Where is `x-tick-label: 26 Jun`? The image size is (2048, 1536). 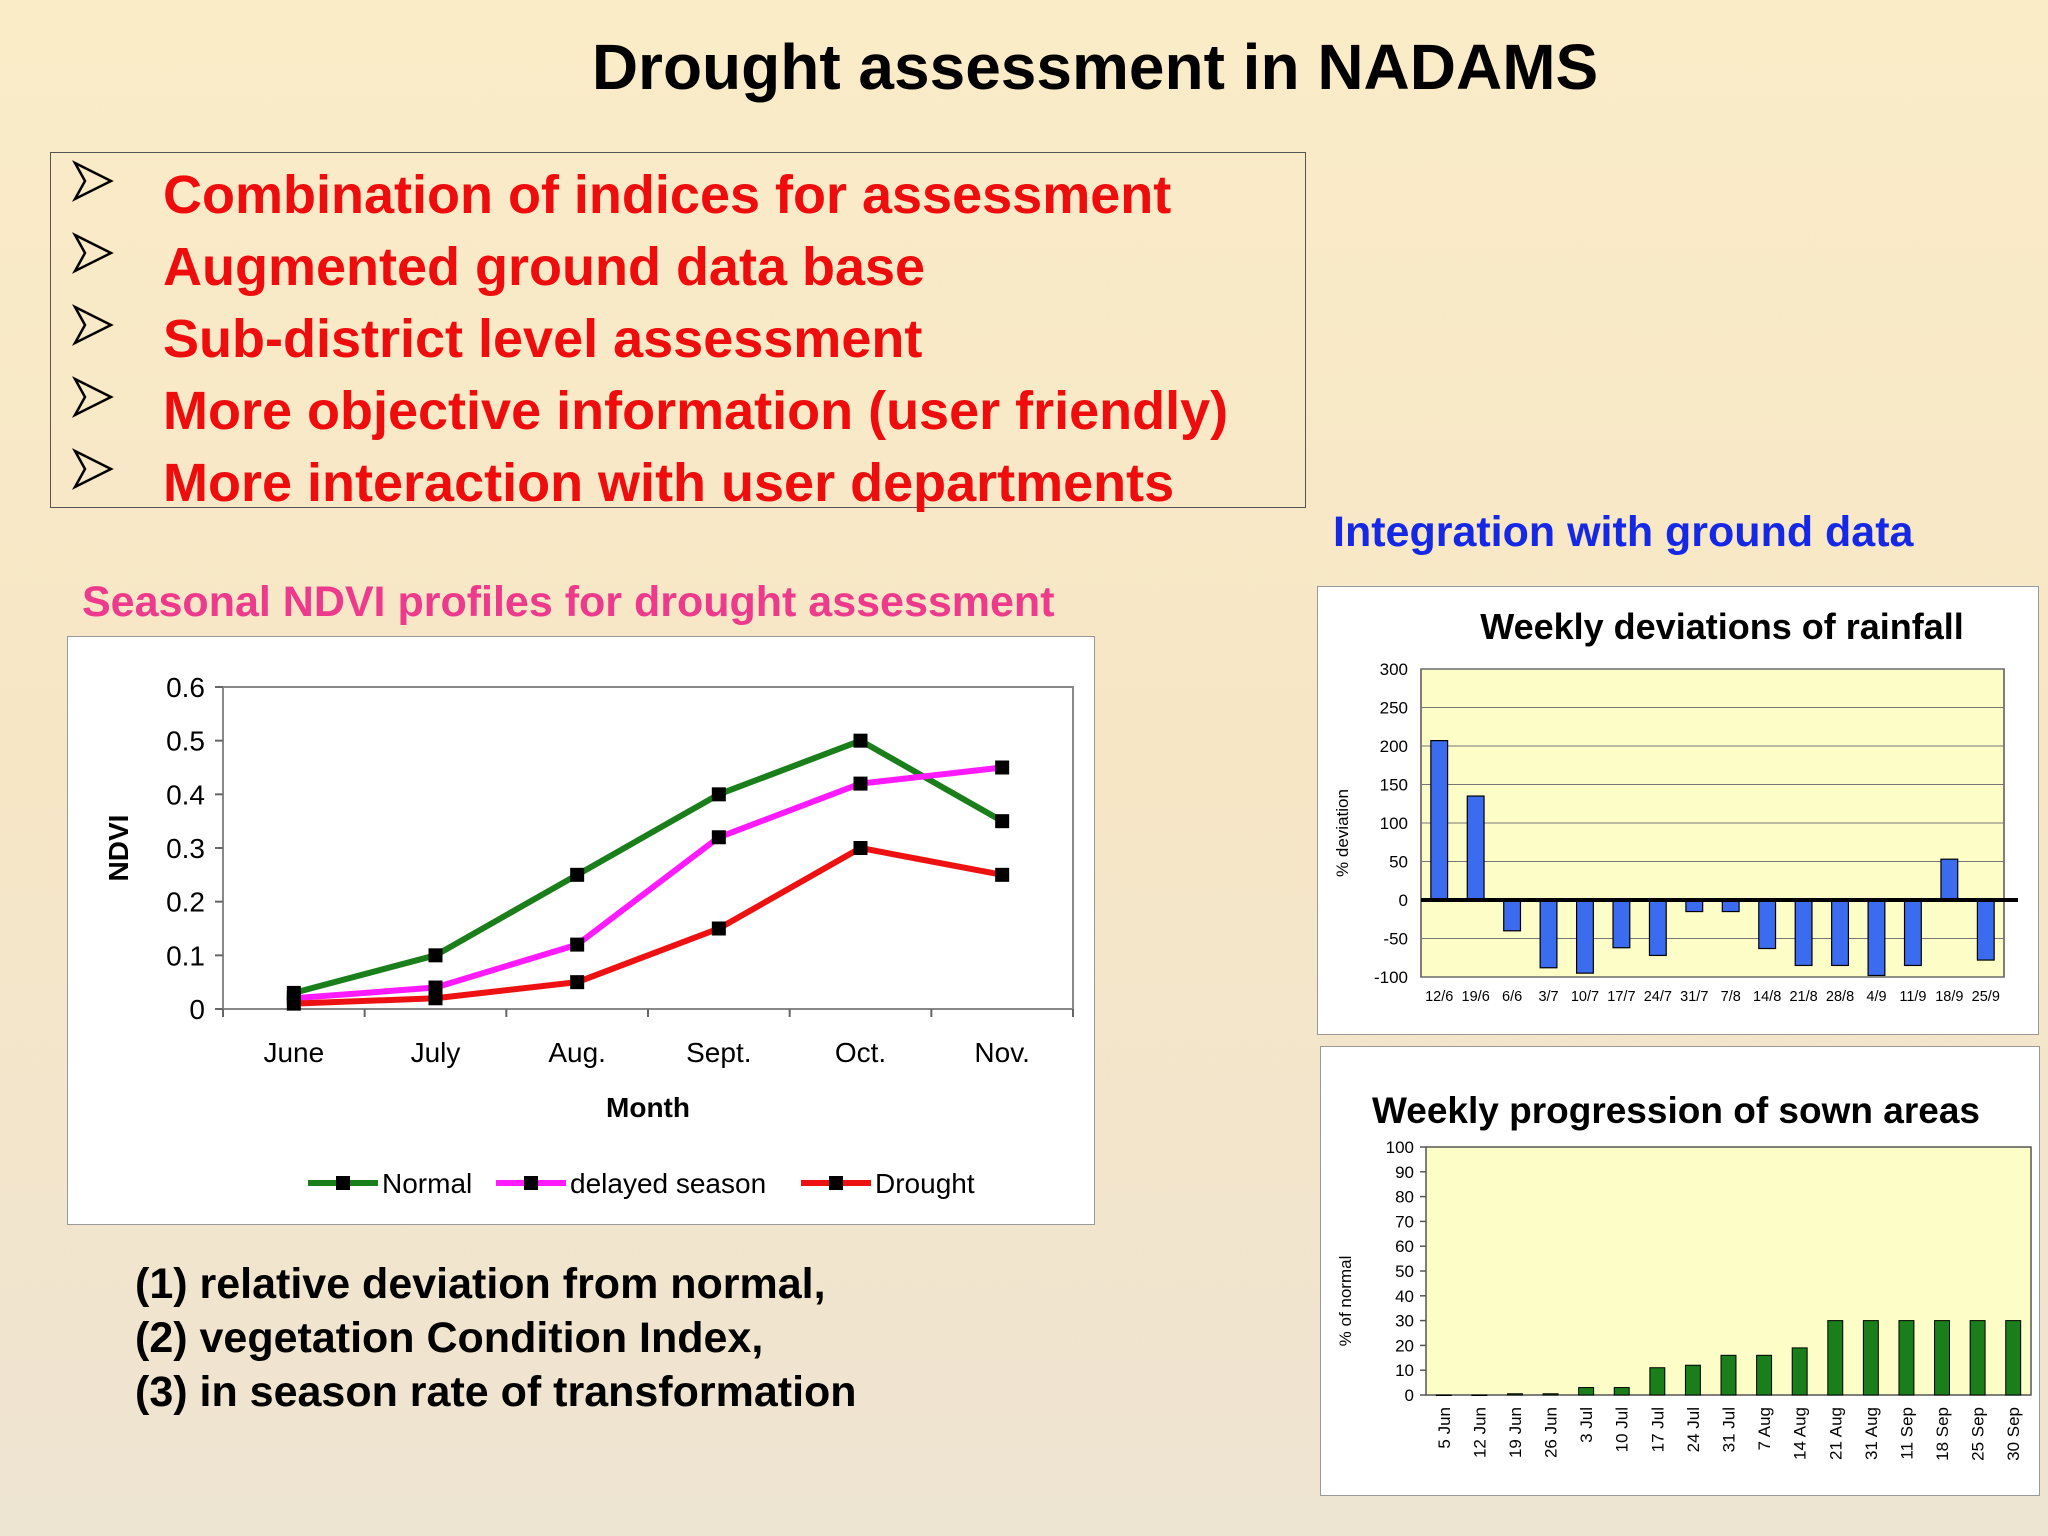 x-tick-label: 26 Jun is located at coordinates (1551, 1432).